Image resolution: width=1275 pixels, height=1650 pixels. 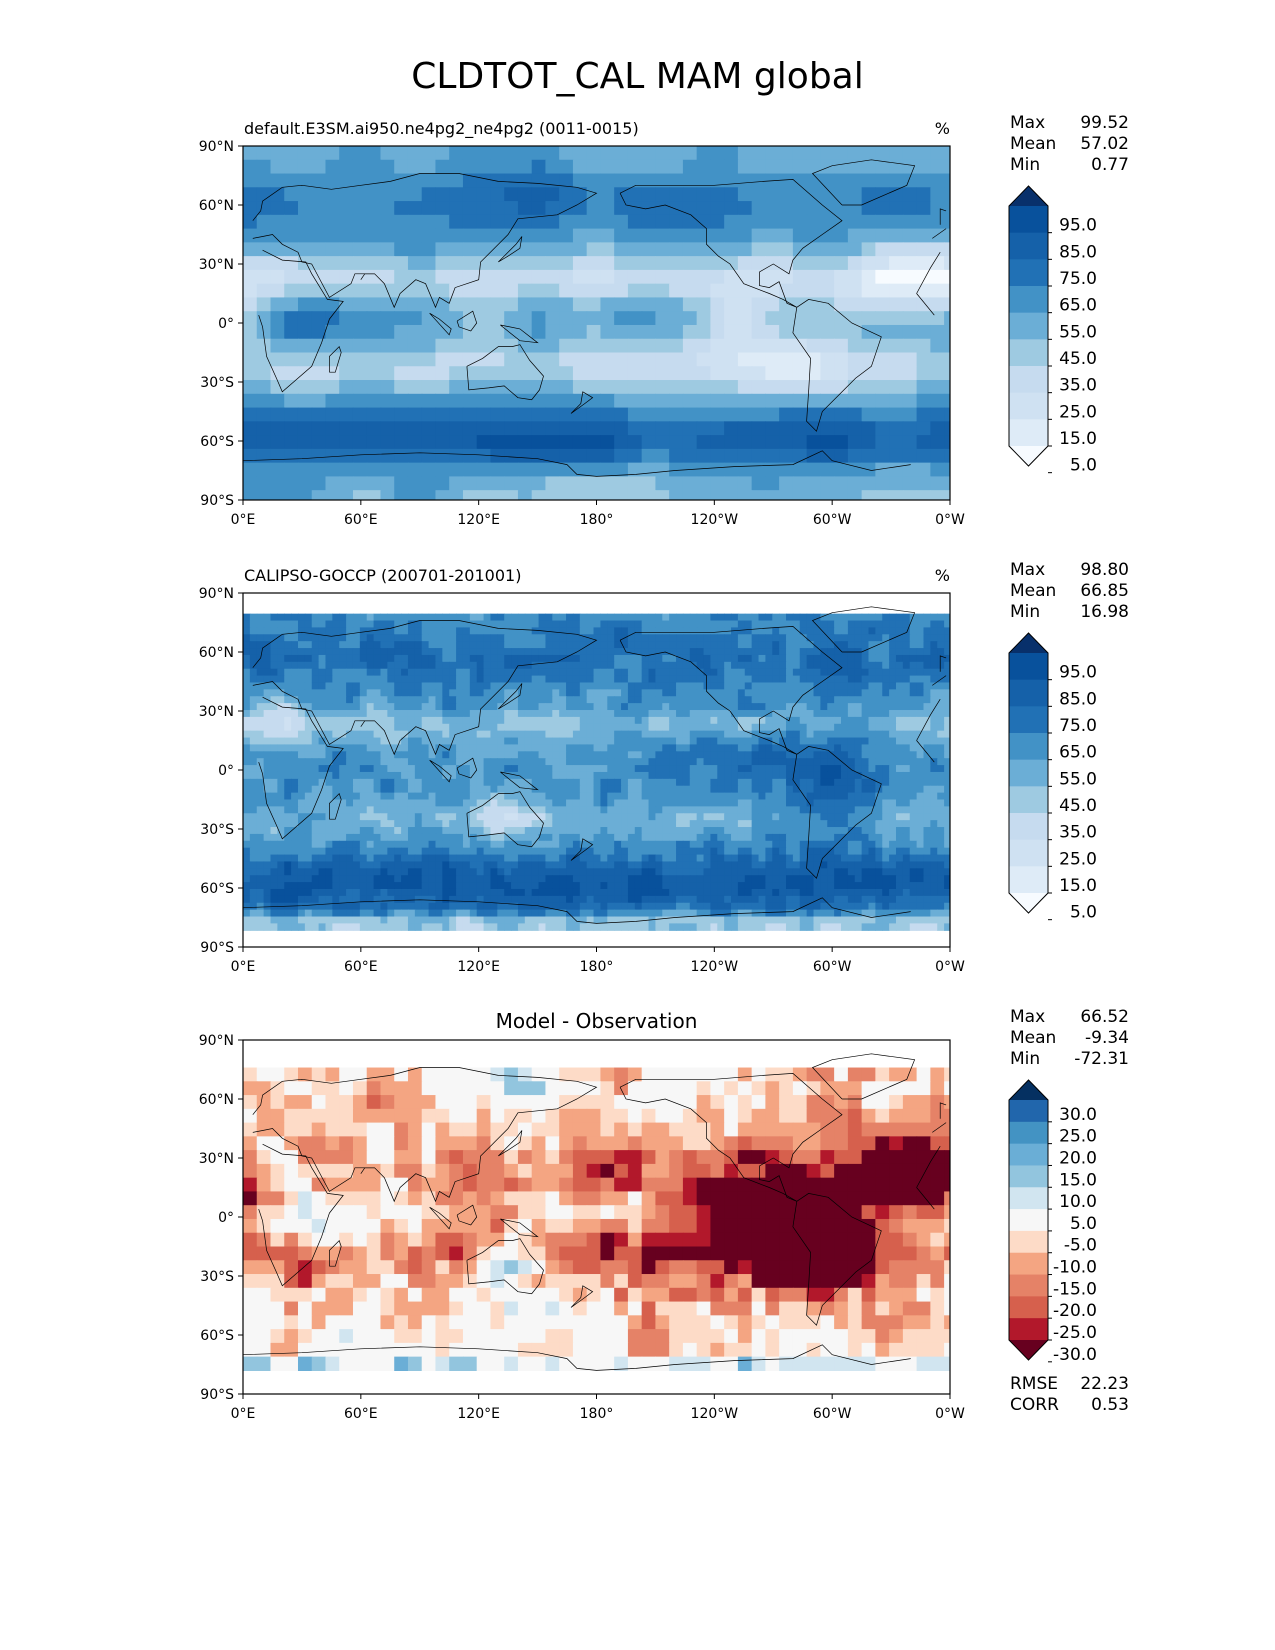 I want to click on stat-value: 66.52, so click(x=1104, y=1017).